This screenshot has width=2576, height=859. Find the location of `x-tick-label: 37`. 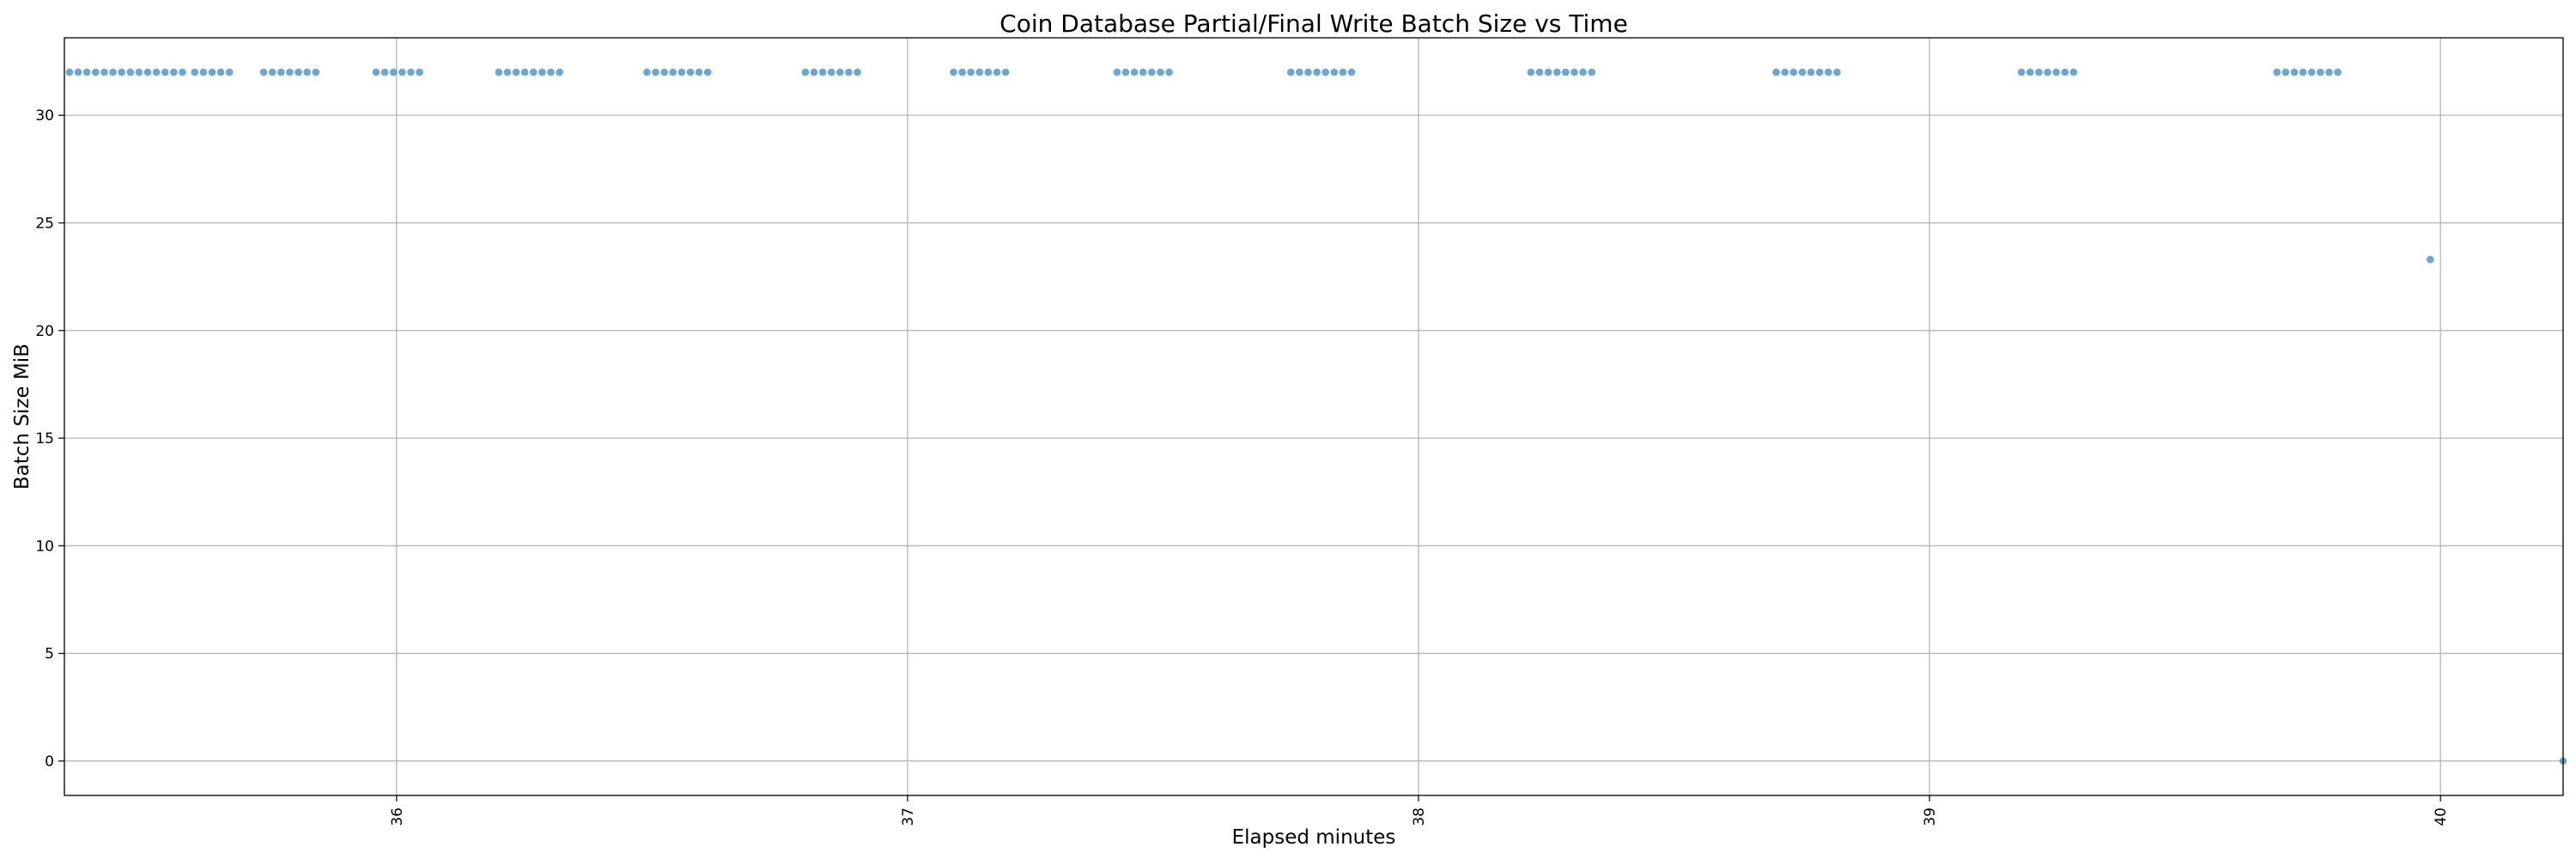

x-tick-label: 37 is located at coordinates (908, 816).